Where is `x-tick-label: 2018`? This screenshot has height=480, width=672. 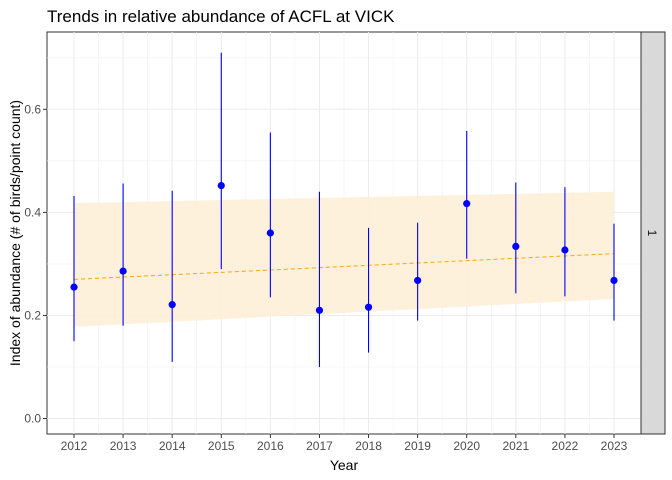
x-tick-label: 2018 is located at coordinates (368, 446).